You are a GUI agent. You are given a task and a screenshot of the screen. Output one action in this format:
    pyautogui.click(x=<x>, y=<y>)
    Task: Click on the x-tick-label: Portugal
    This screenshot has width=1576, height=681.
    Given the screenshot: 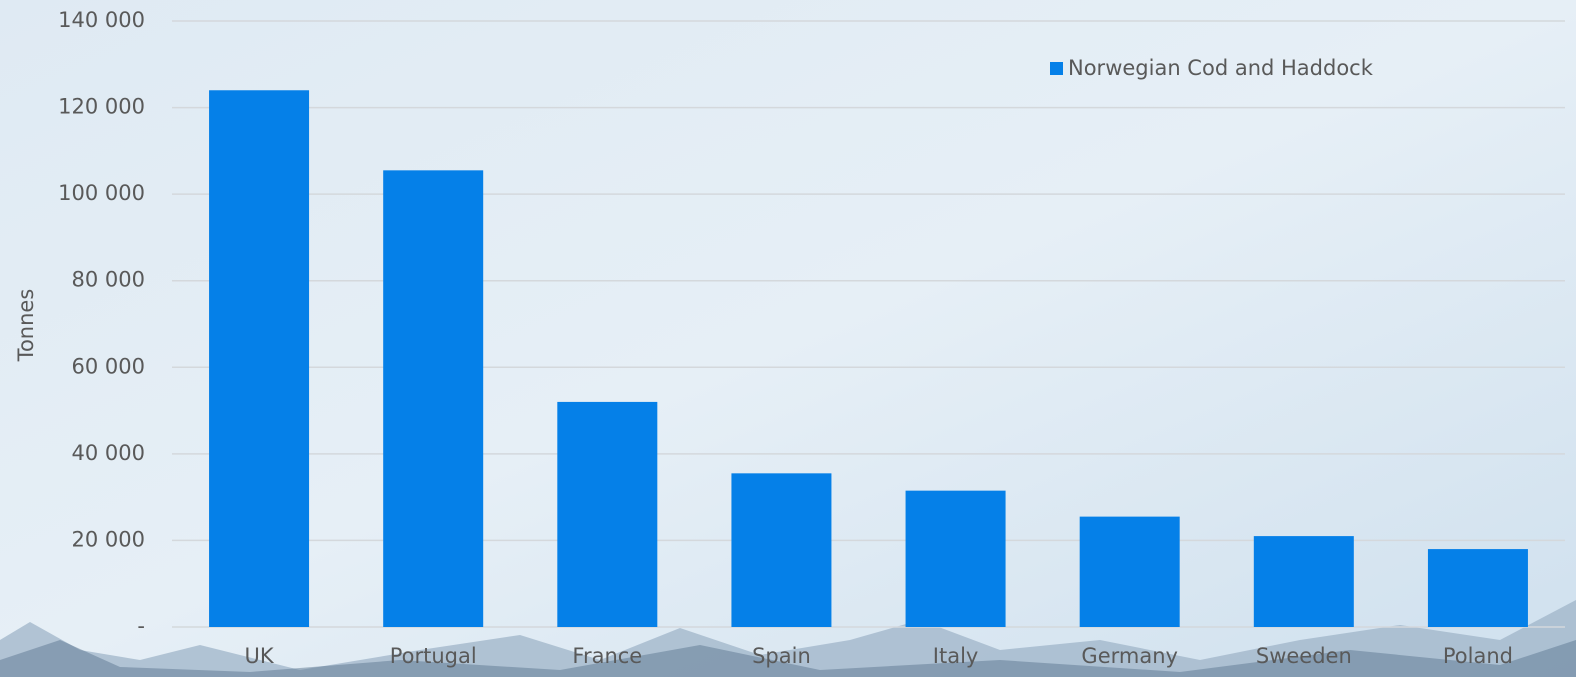 What is the action you would take?
    pyautogui.click(x=433, y=656)
    